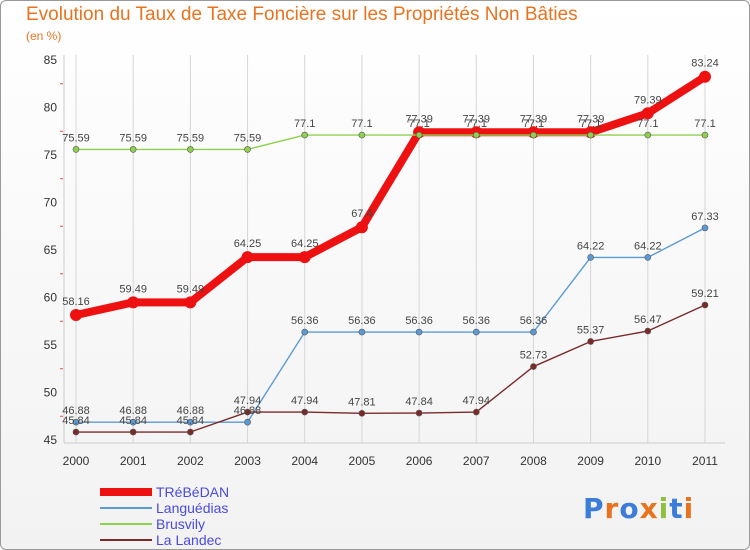 Image resolution: width=750 pixels, height=550 pixels. What do you see at coordinates (51, 155) in the screenshot?
I see `y-tick-label: 75` at bounding box center [51, 155].